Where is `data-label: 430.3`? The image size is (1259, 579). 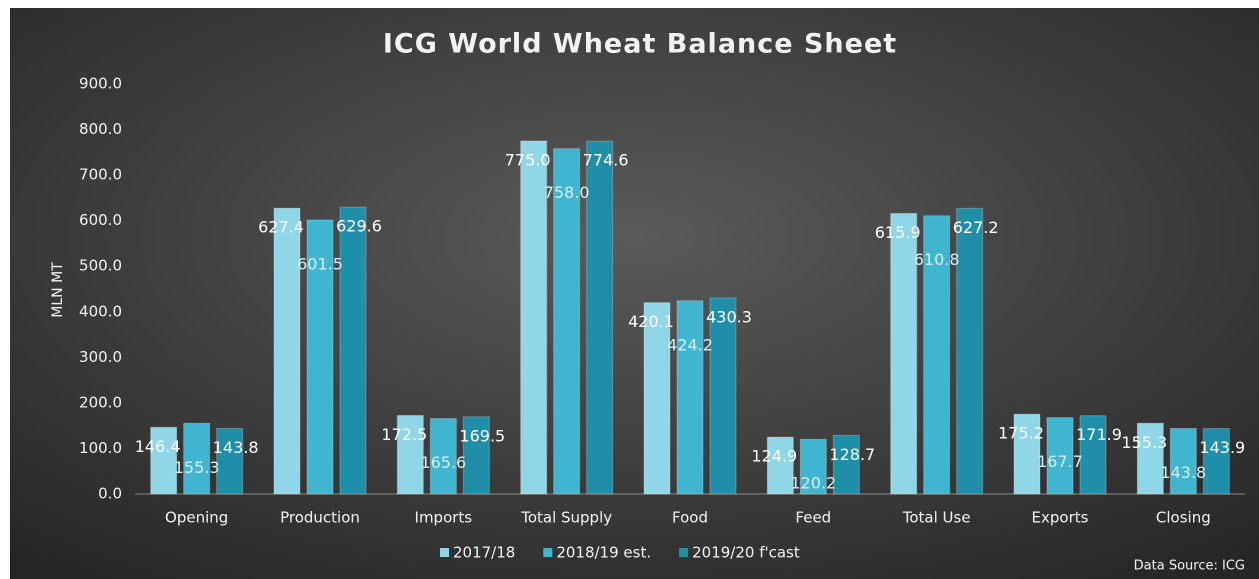 data-label: 430.3 is located at coordinates (729, 316).